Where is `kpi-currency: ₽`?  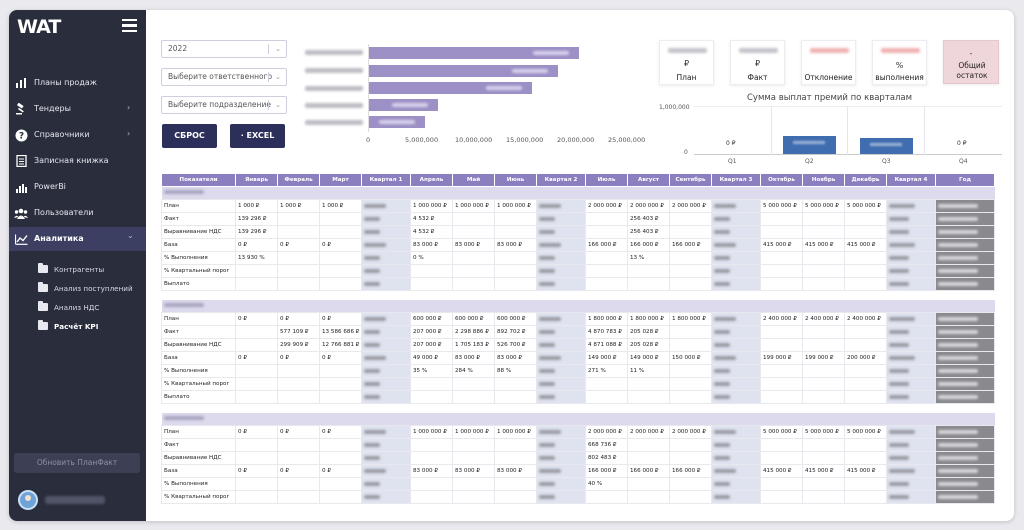 kpi-currency: ₽ is located at coordinates (686, 63).